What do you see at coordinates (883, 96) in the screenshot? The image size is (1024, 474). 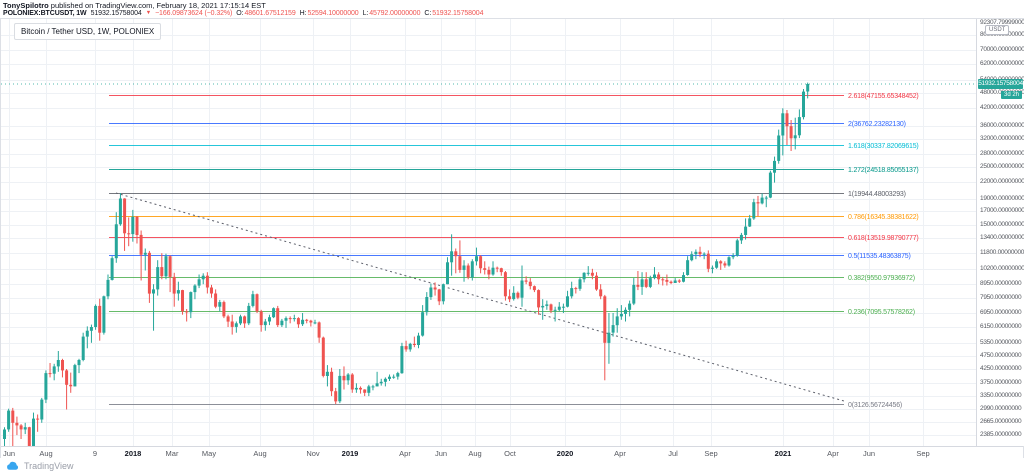 I see `svg-text: 2.618(47155.65348452)` at bounding box center [883, 96].